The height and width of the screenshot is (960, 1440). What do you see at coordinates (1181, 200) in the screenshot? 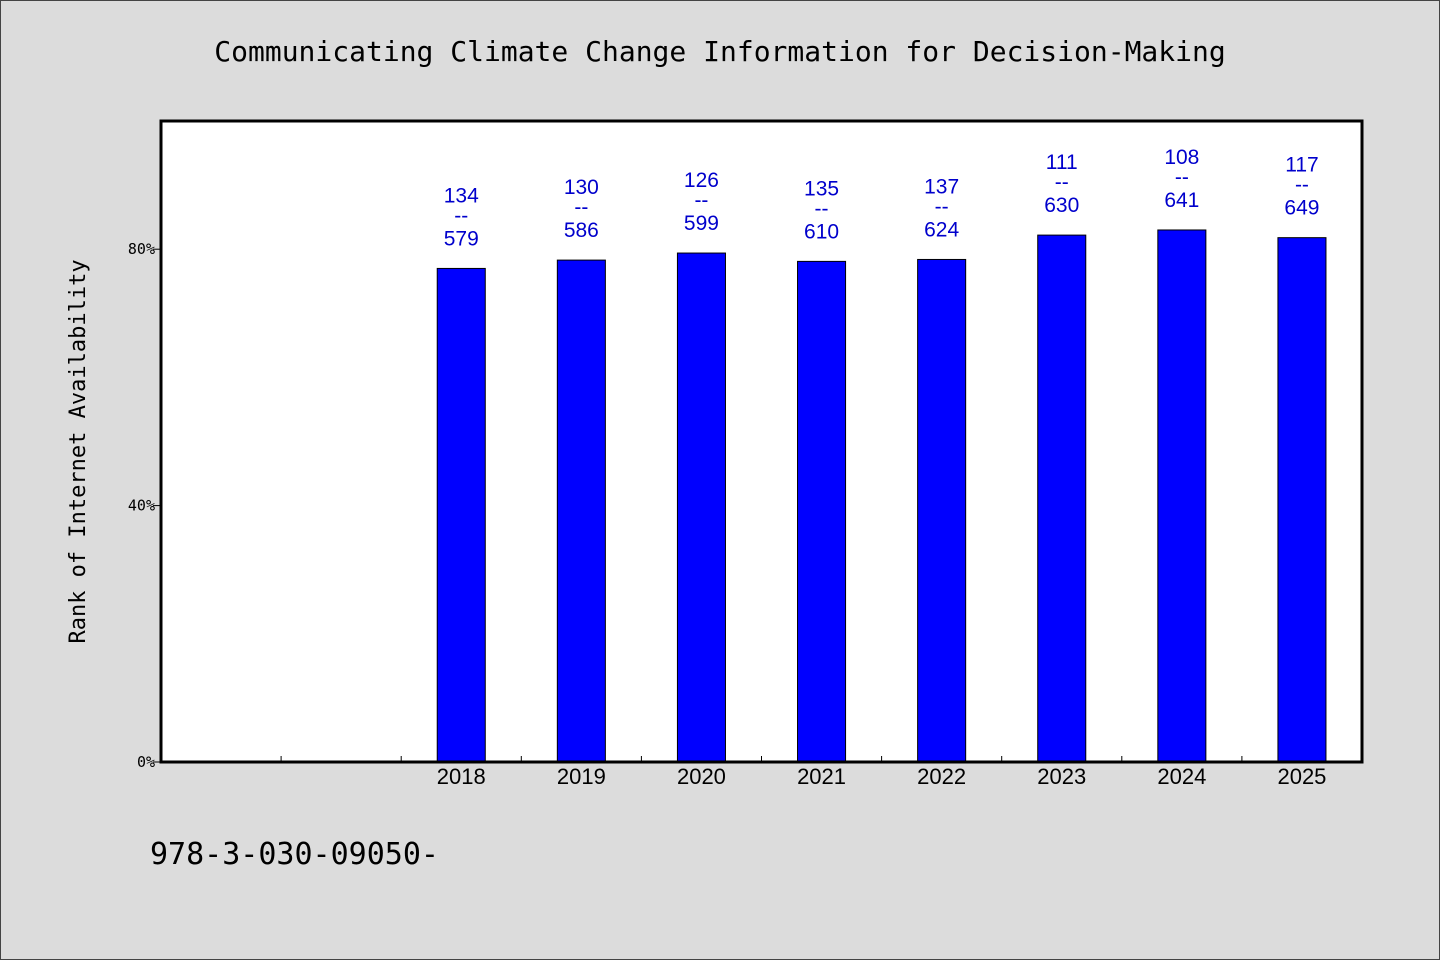
I see `data-label-bottom: 641` at bounding box center [1181, 200].